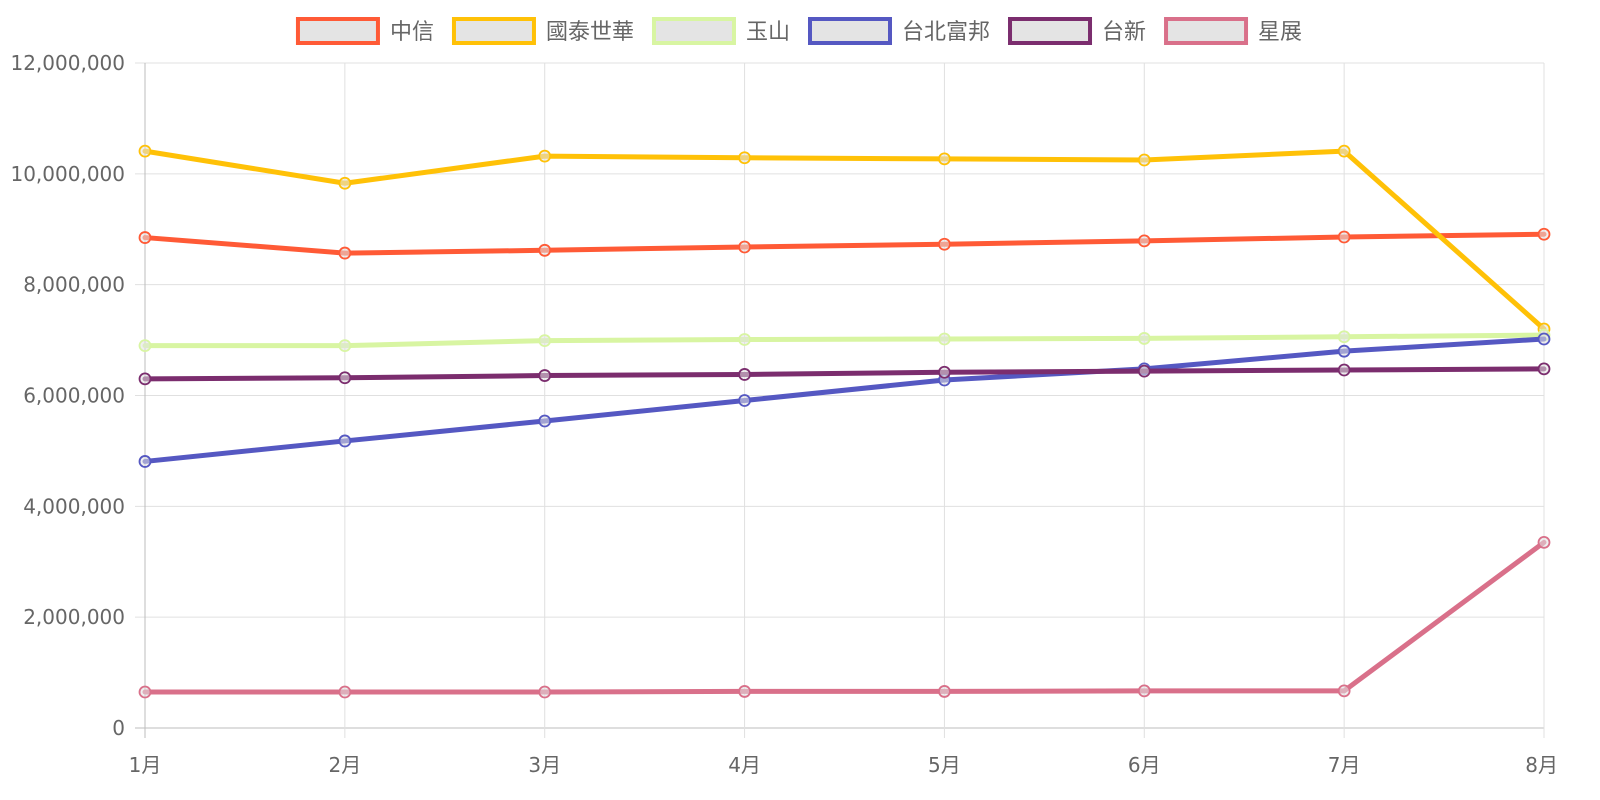 This screenshot has height=800, width=1600. What do you see at coordinates (74, 285) in the screenshot?
I see `y-tick-label: 8,000,000` at bounding box center [74, 285].